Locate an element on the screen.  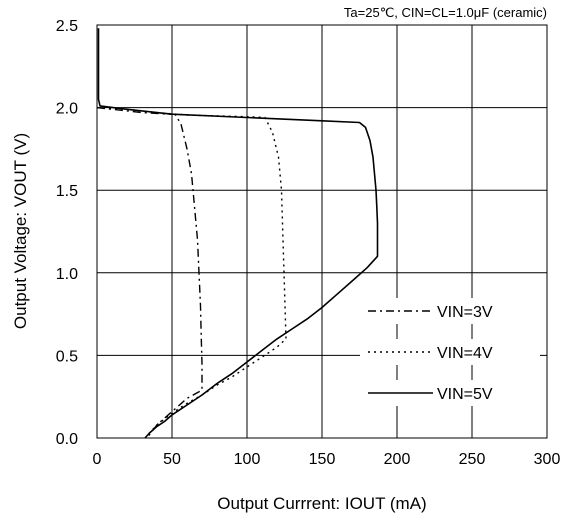
series-line-vin-3v is located at coordinates (149, 272).